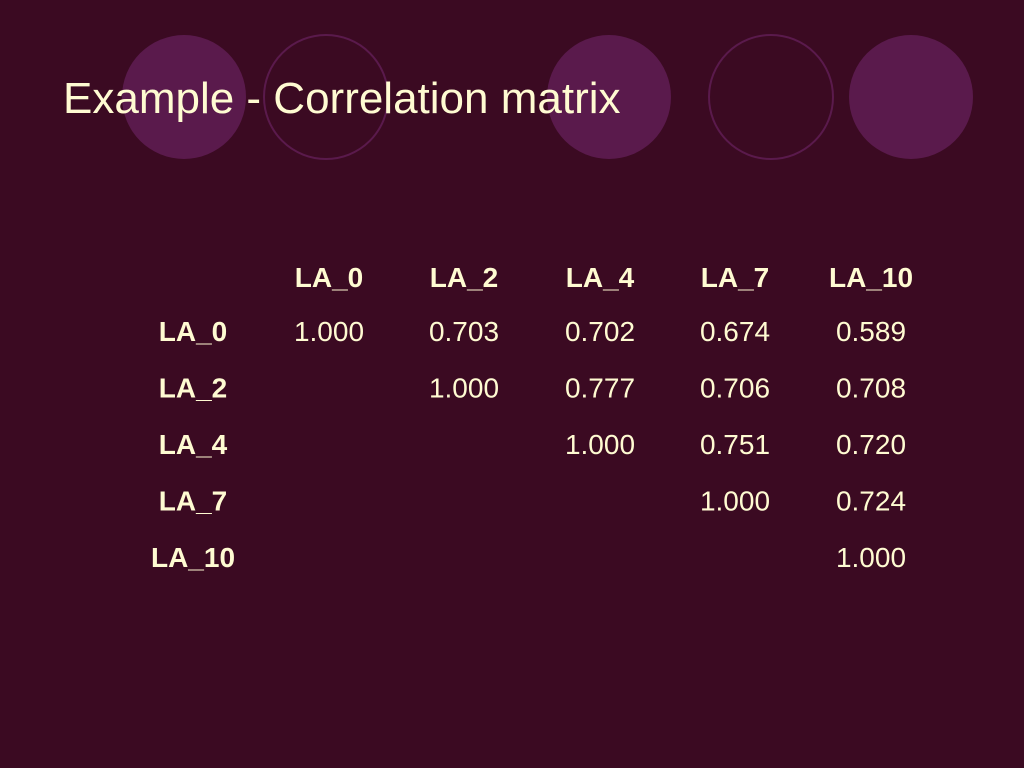 The height and width of the screenshot is (768, 1024). Describe the element at coordinates (464, 331) in the screenshot. I see `table-cell: 0.703` at that location.